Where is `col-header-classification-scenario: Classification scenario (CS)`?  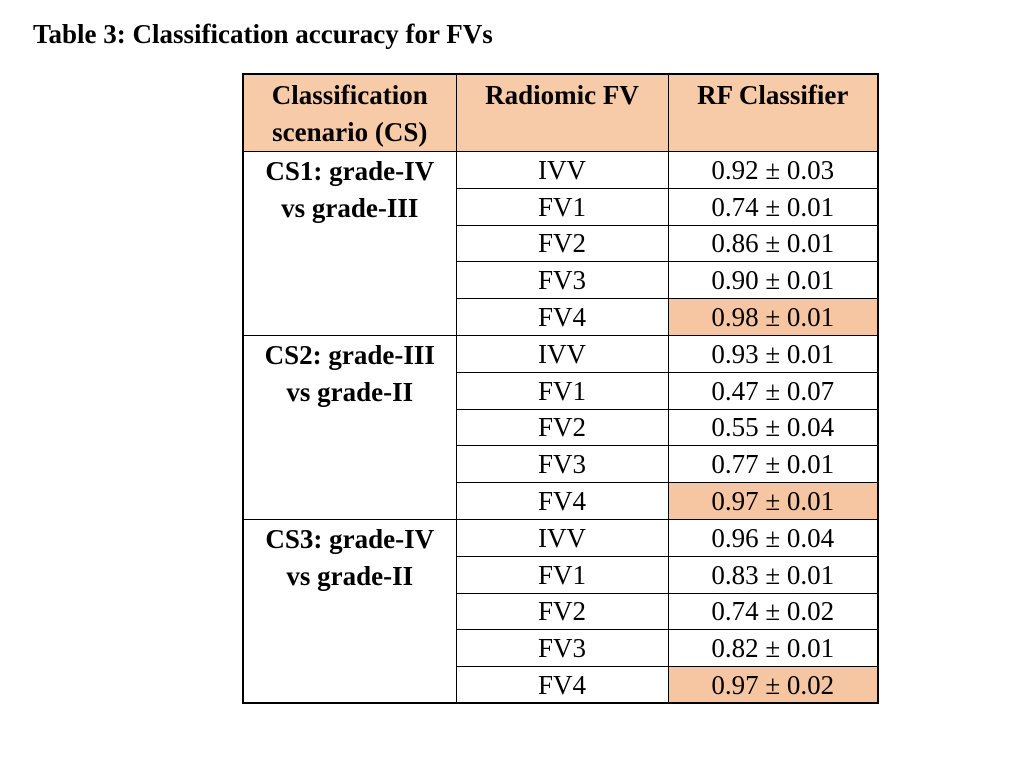 col-header-classification-scenario: Classification scenario (CS) is located at coordinates (349, 112).